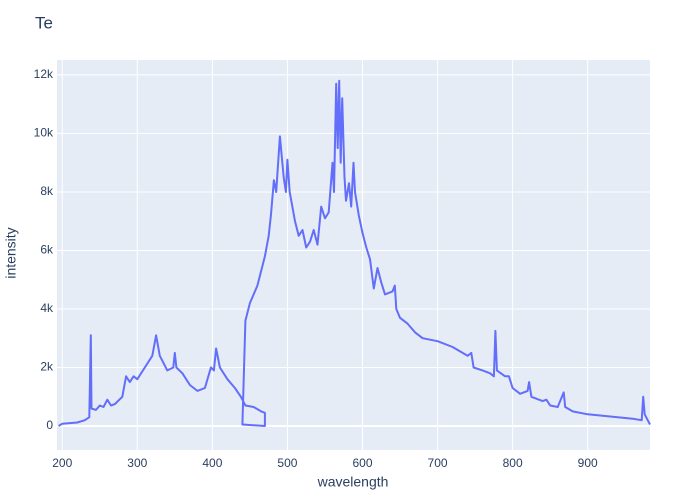 This screenshot has width=700, height=500. Describe the element at coordinates (362, 463) in the screenshot. I see `x-tick-label: 600` at that location.